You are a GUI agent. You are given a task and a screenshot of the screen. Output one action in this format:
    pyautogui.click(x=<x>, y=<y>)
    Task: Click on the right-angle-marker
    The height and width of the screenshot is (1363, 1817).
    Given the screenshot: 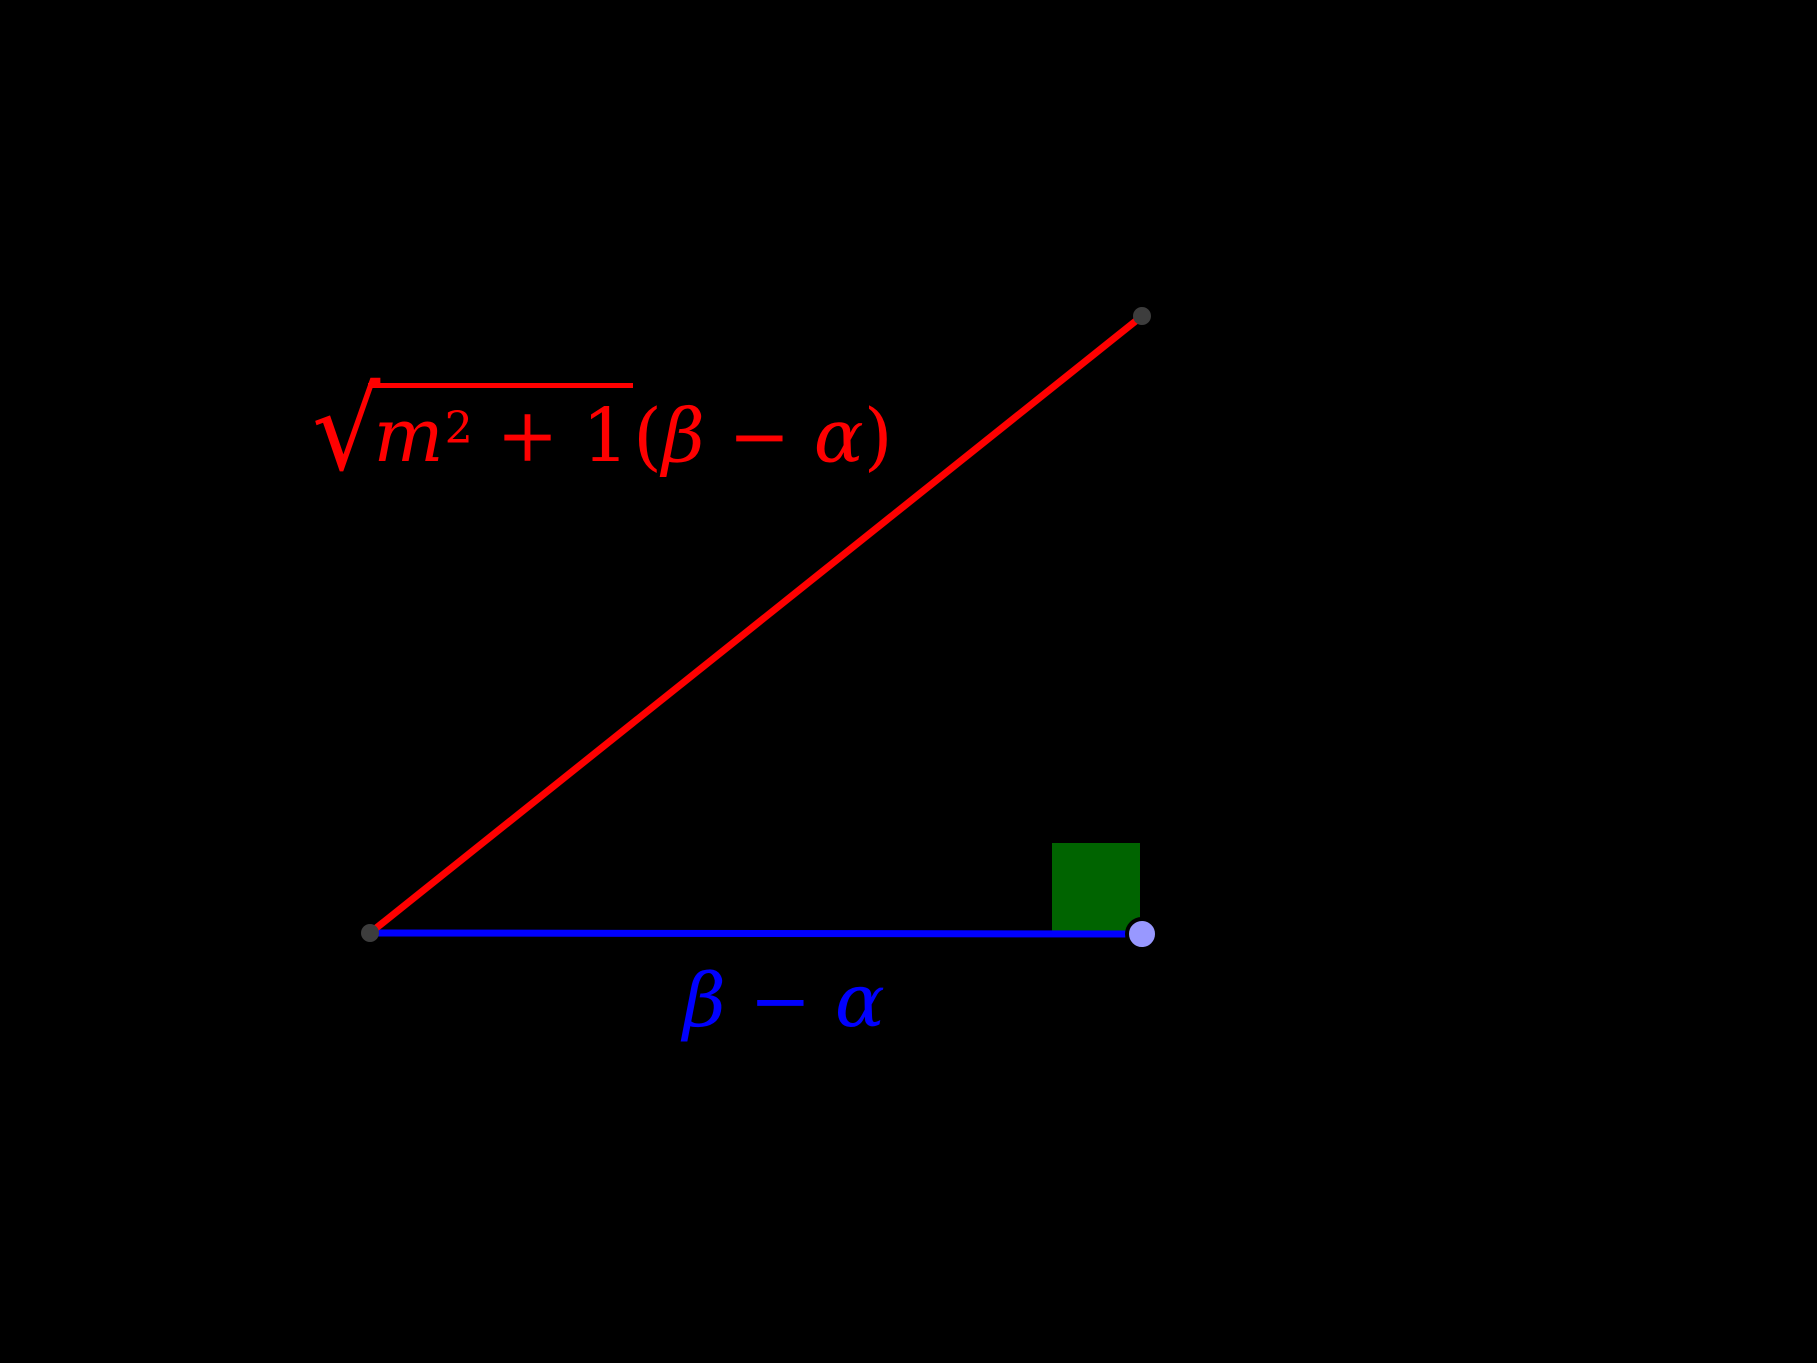 What is the action you would take?
    pyautogui.click(x=1096, y=888)
    